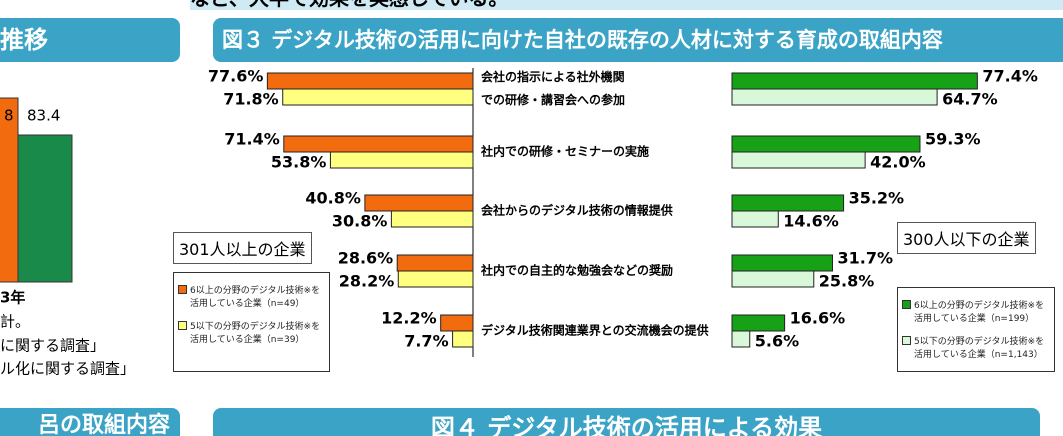 This screenshot has width=1063, height=436. What do you see at coordinates (367, 281) in the screenshot?
I see `value-label: 28.2%` at bounding box center [367, 281].